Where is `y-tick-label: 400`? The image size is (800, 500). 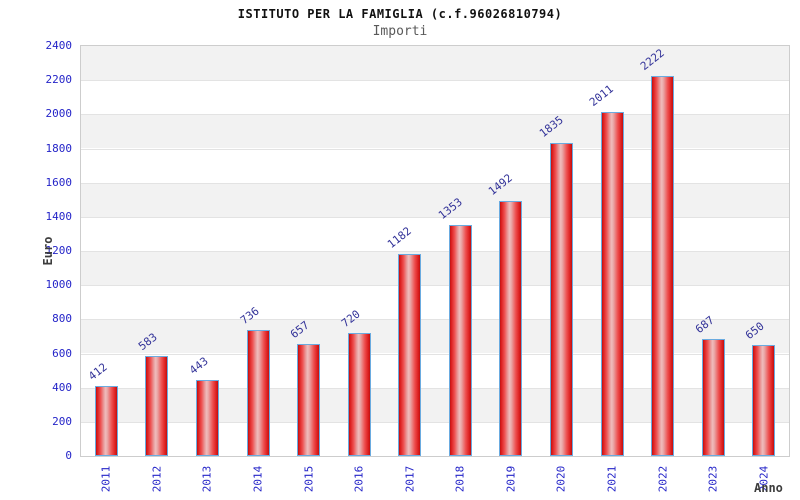 y-tick-label: 400 is located at coordinates (62, 387).